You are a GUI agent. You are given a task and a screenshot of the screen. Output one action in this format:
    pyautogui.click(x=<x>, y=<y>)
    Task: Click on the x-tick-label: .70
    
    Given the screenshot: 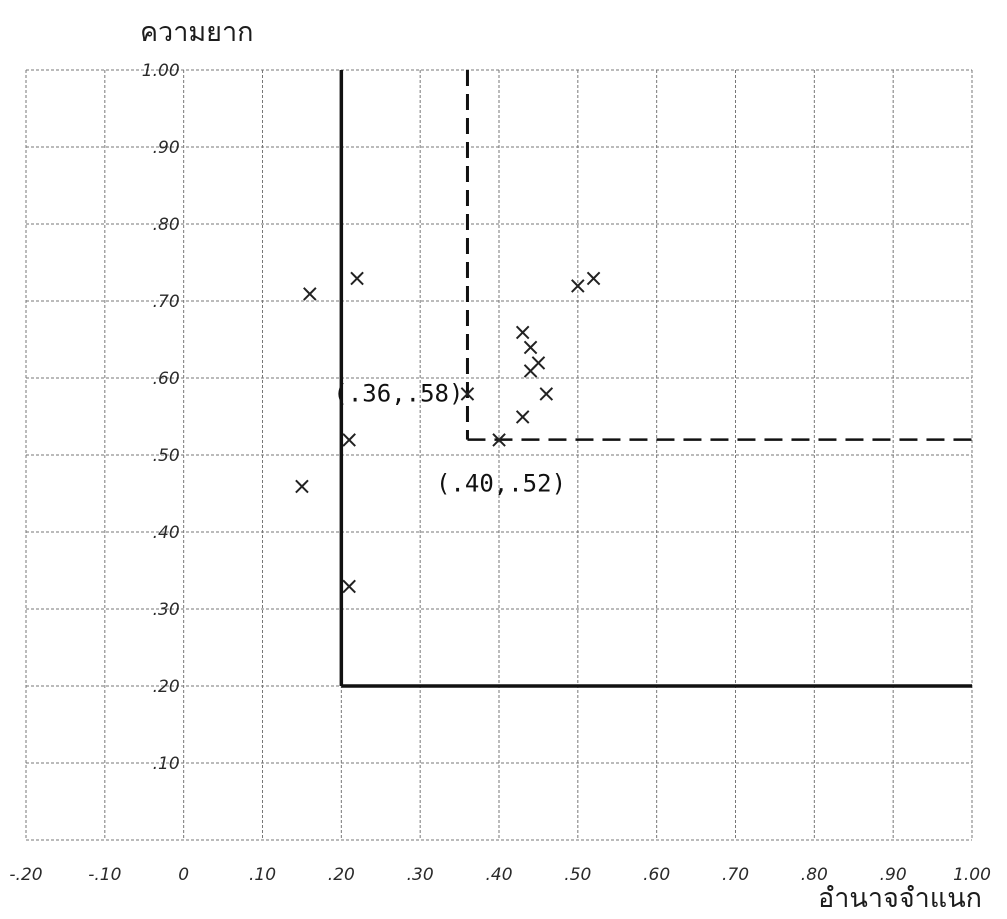 What is the action you would take?
    pyautogui.click(x=735, y=875)
    